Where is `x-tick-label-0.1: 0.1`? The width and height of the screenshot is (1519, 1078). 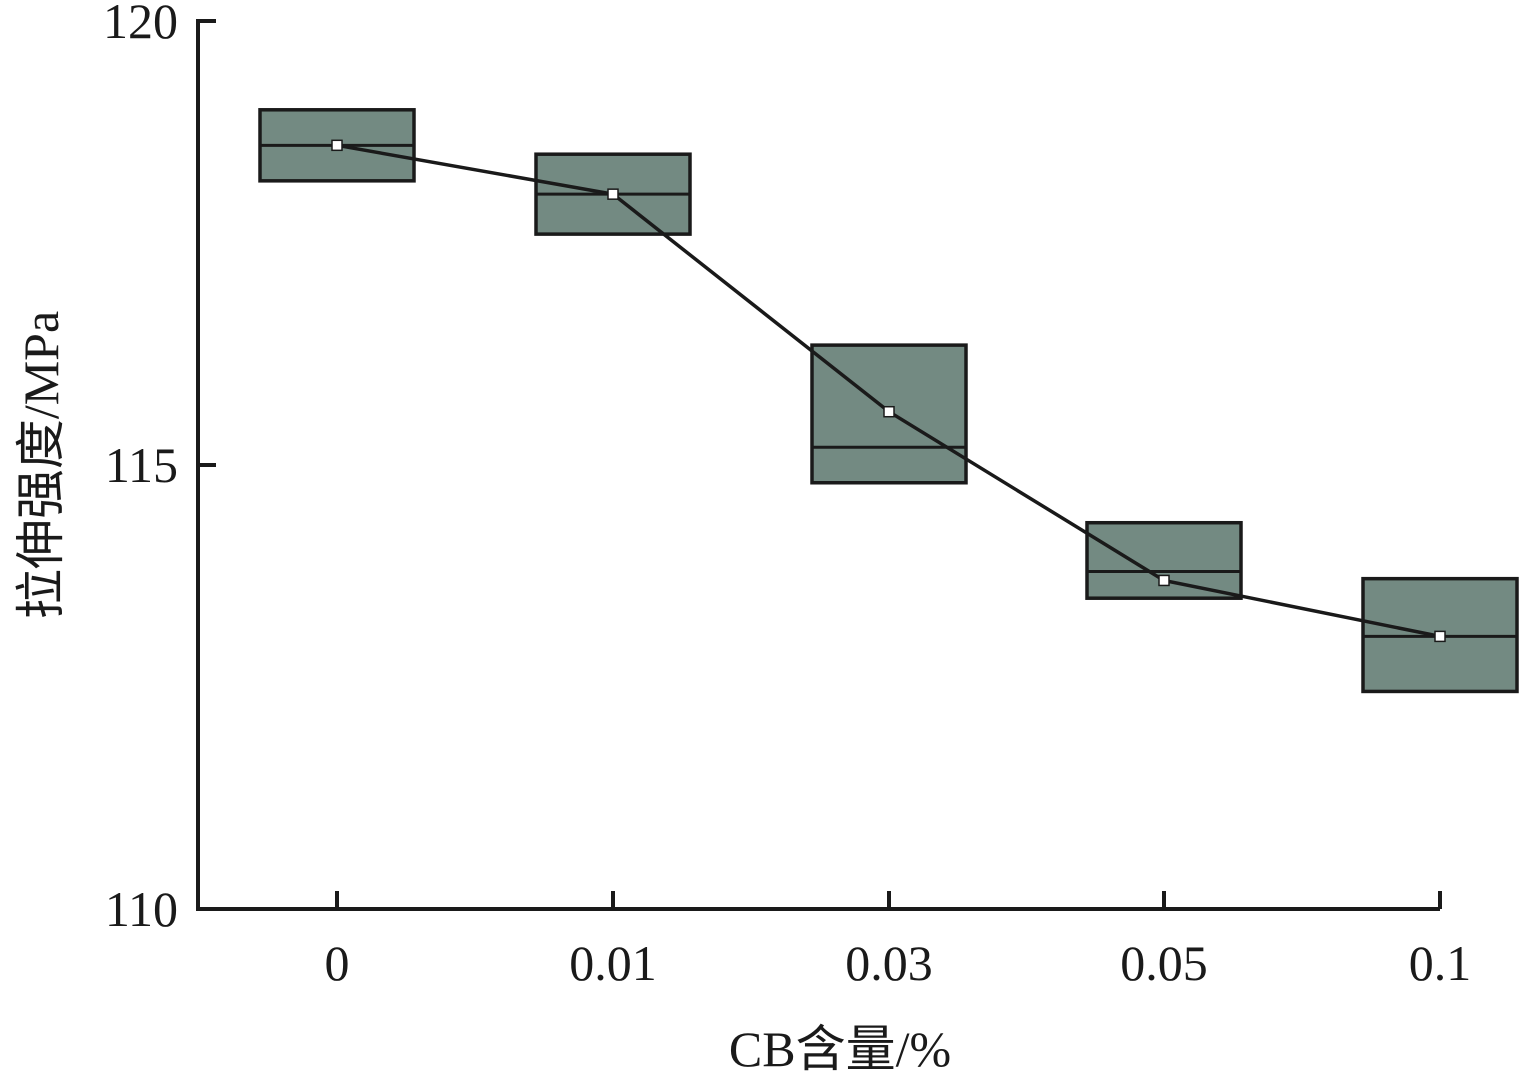
x-tick-label-0.1: 0.1 is located at coordinates (1440, 963).